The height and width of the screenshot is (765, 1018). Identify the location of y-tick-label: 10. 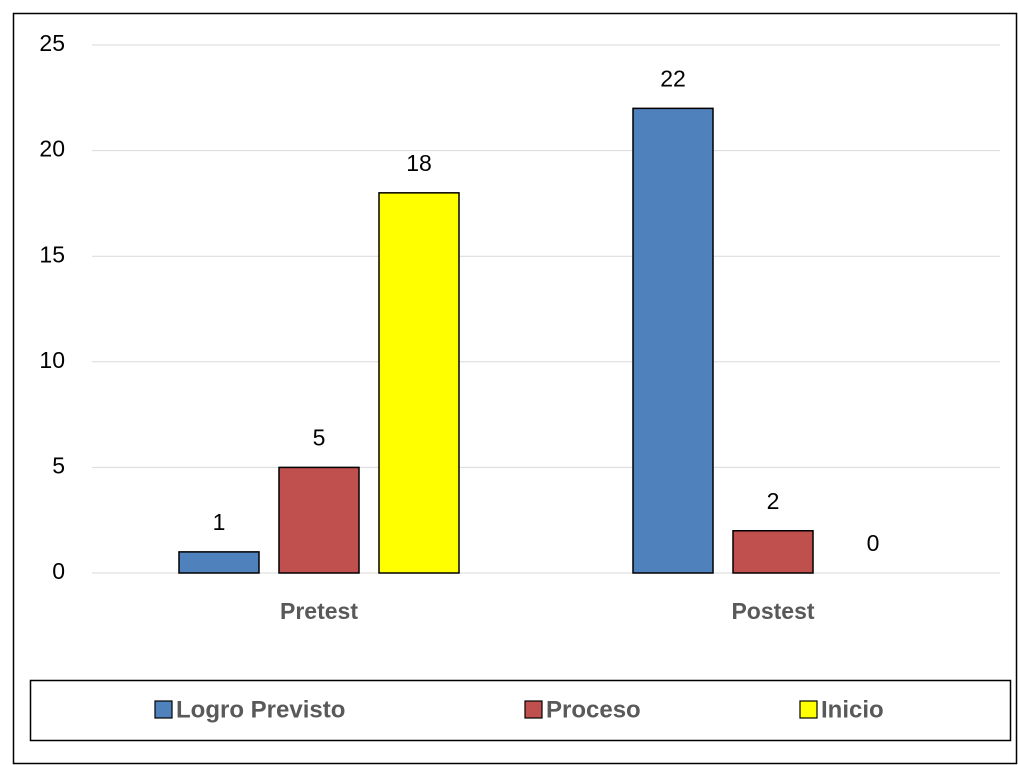
(52, 360).